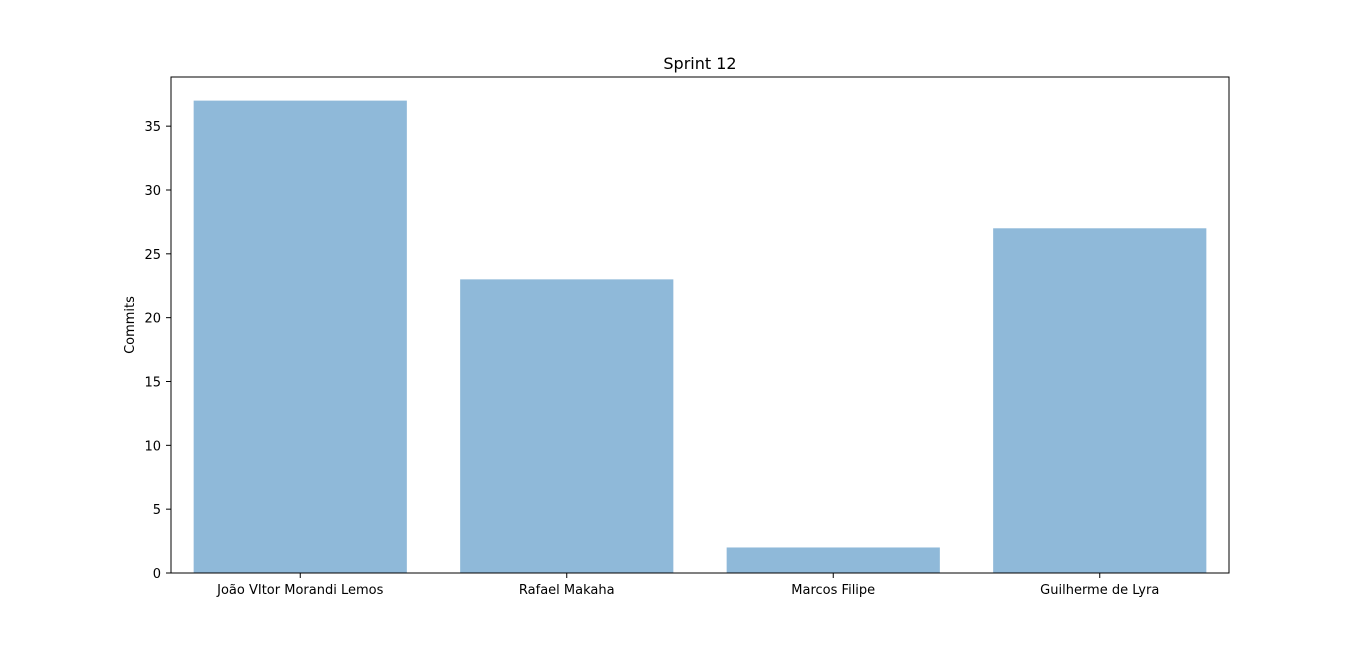 This screenshot has width=1366, height=648. Describe the element at coordinates (699, 63) in the screenshot. I see `chart-title: Sprint 12` at that location.